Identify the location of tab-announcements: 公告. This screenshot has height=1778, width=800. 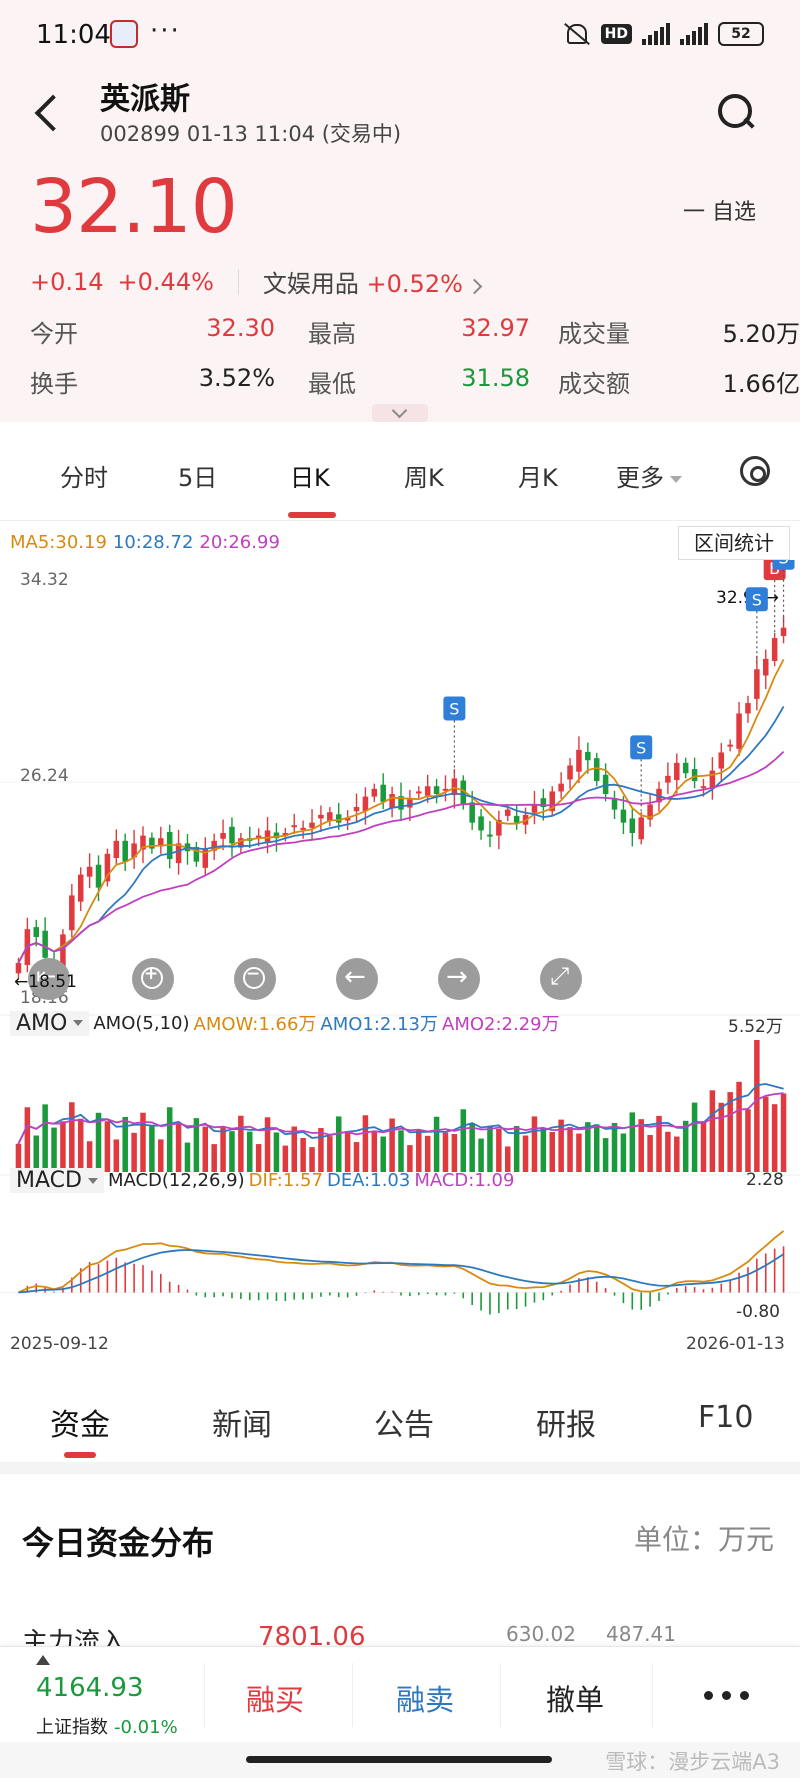
(404, 1425).